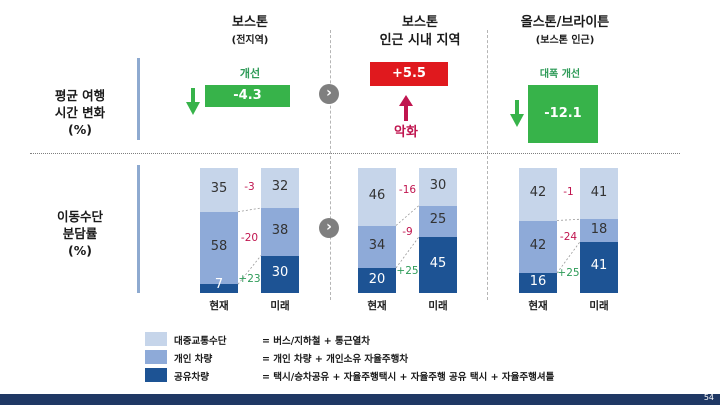 The width and height of the screenshot is (720, 405). Describe the element at coordinates (565, 32) in the screenshot. I see `column-header-3: 올스톤/브라이튼 (보스톤 인근)` at that location.